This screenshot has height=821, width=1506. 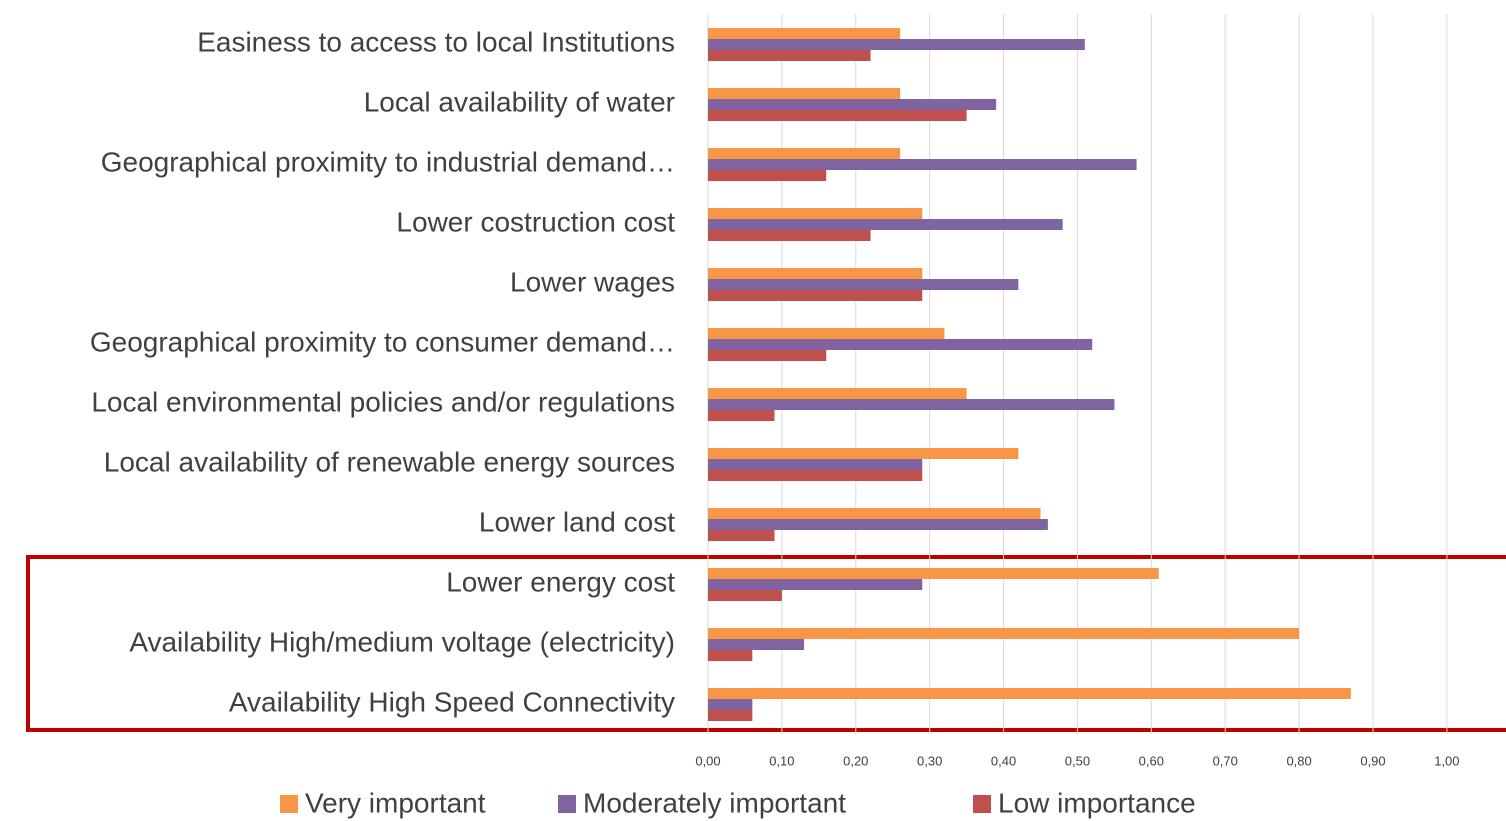 I want to click on y-tick-label: Lower land cost, so click(x=577, y=521).